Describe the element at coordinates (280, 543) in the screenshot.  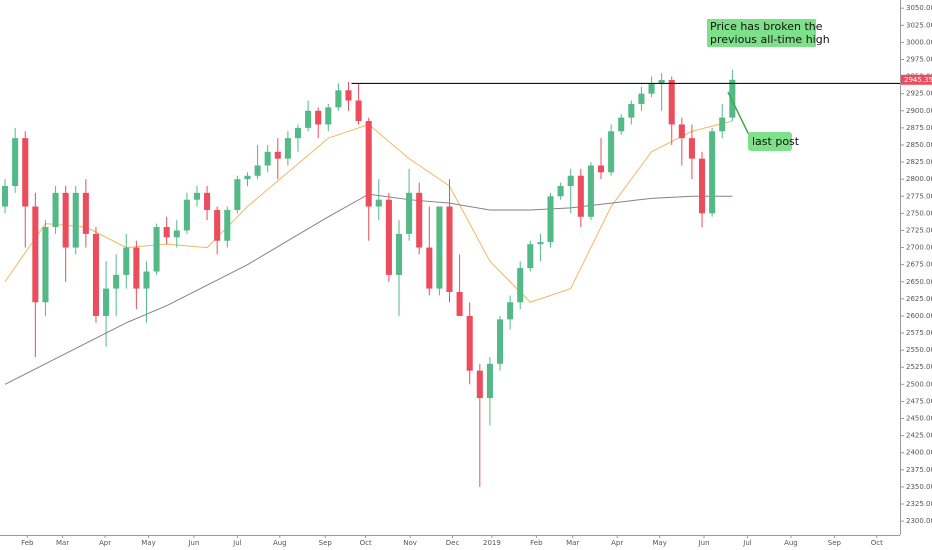
I see `x-tick-label: Aug` at that location.